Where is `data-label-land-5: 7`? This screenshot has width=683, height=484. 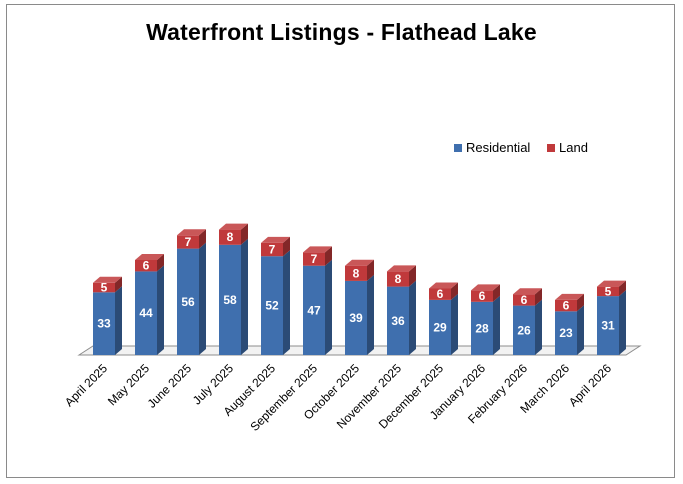
data-label-land-5: 7 is located at coordinates (314, 259).